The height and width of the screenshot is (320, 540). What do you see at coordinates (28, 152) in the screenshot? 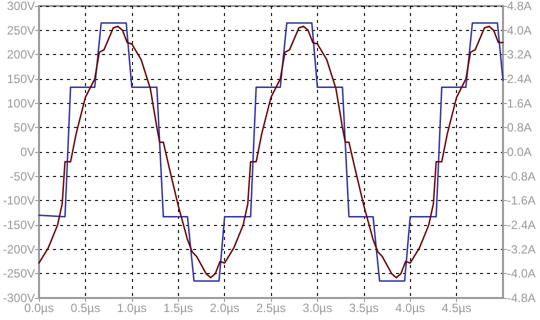
I see `y-tick-label: 0V` at bounding box center [28, 152].